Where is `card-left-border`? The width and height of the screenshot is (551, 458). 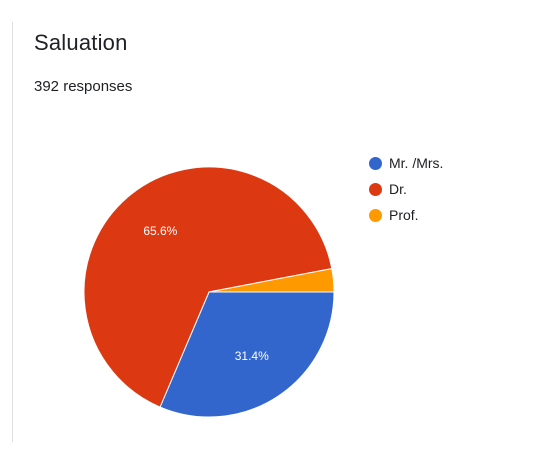 card-left-border is located at coordinates (12, 232).